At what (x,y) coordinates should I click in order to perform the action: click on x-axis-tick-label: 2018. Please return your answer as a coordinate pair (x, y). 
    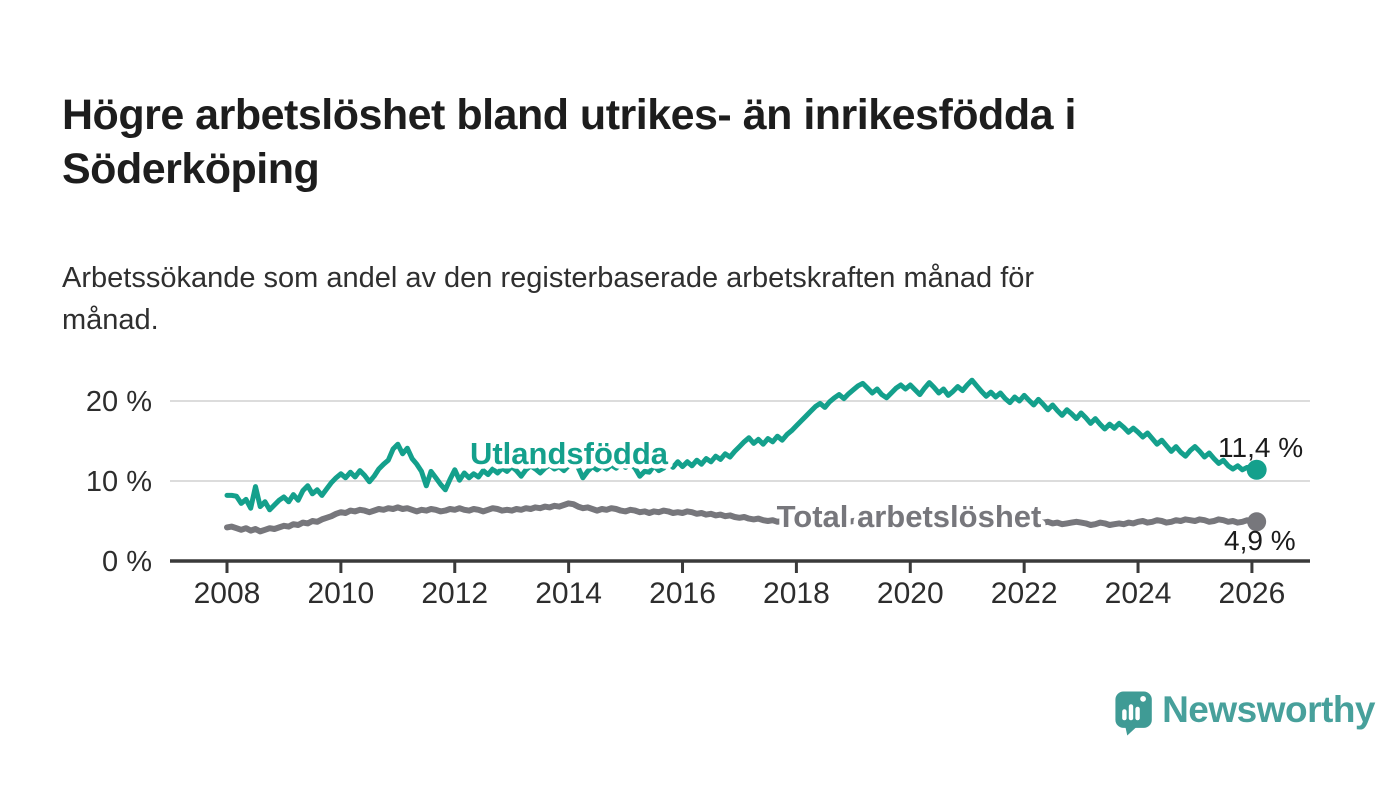
    Looking at the image, I should click on (796, 593).